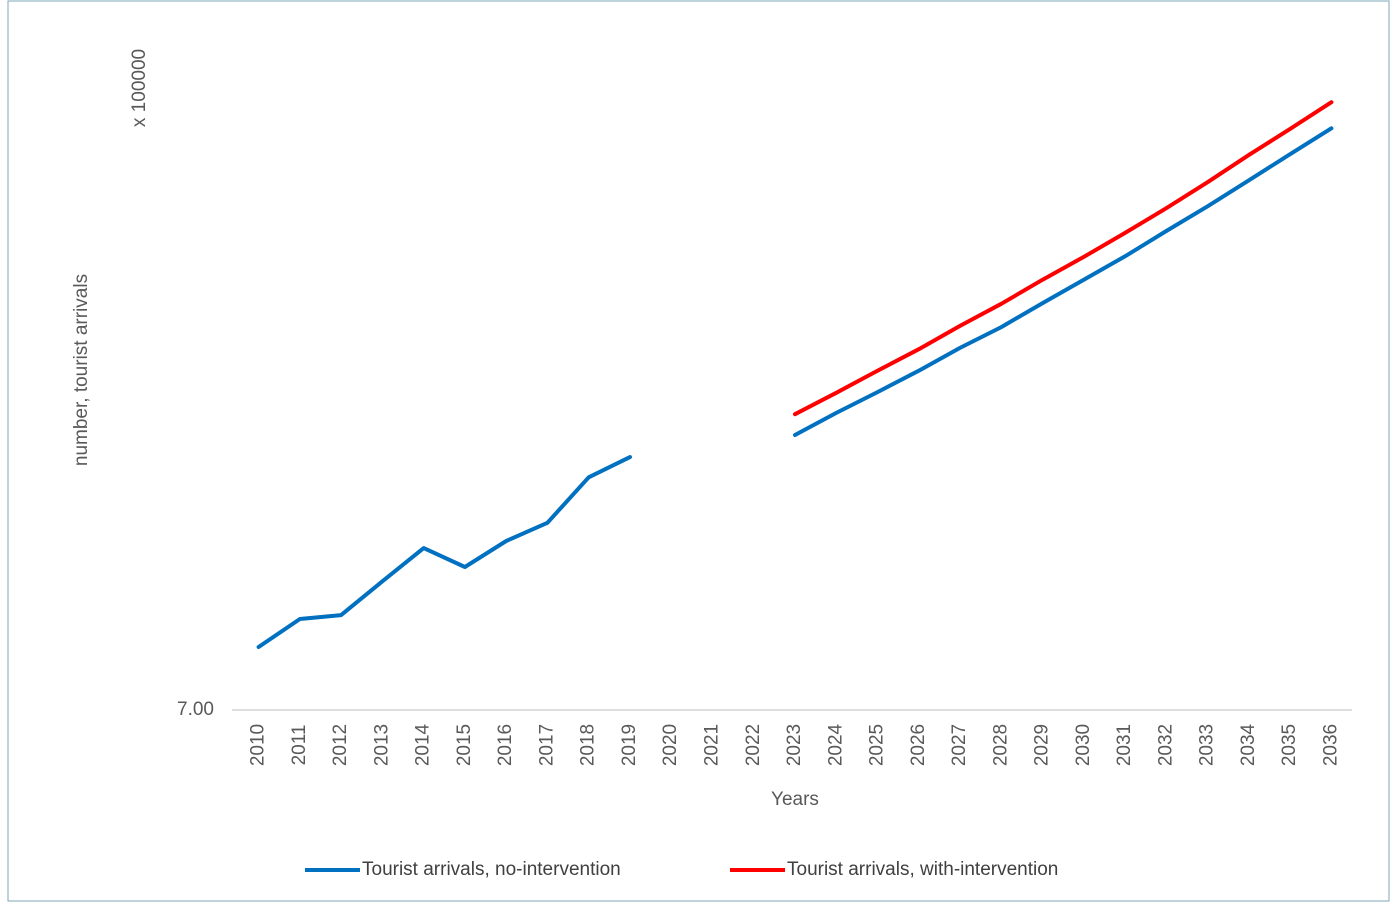  I want to click on legend-label: Tourist arrivals, no-intervention, so click(491, 869).